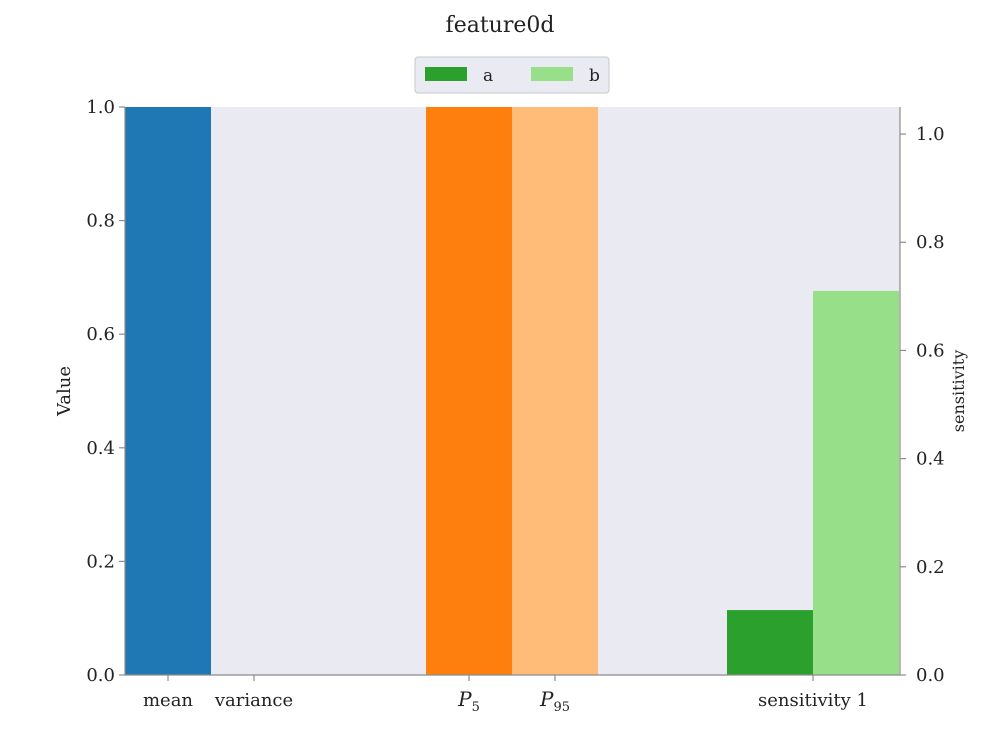  What do you see at coordinates (512, 75) in the screenshot?
I see `legend-box` at bounding box center [512, 75].